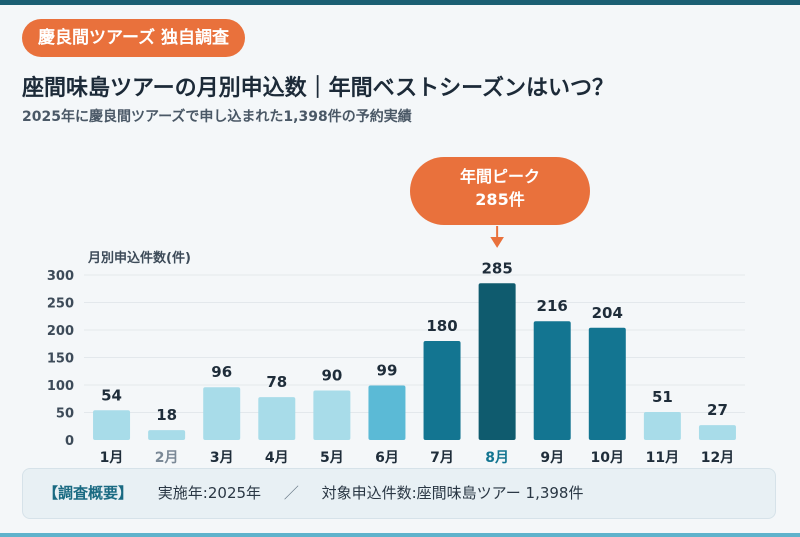 This screenshot has height=537, width=800. Describe the element at coordinates (387, 371) in the screenshot. I see `bar-value-label: 99` at that location.